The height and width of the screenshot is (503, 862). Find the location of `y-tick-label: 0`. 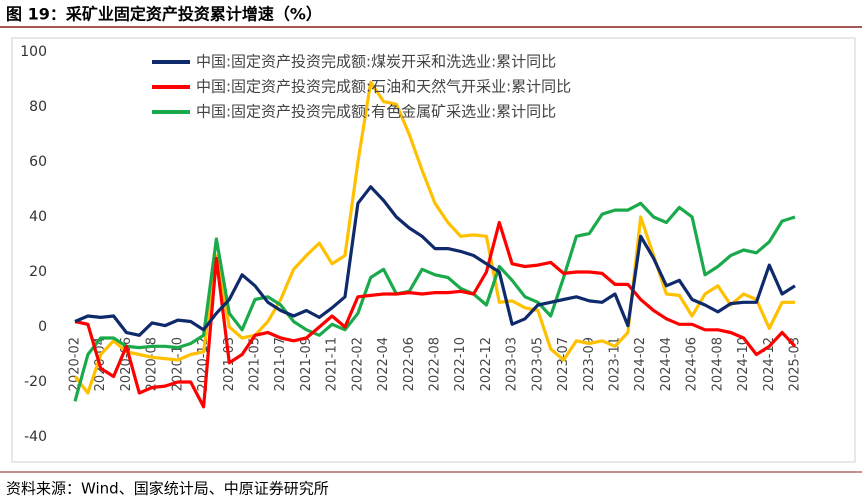

y-tick-label: 0 is located at coordinates (42, 327).